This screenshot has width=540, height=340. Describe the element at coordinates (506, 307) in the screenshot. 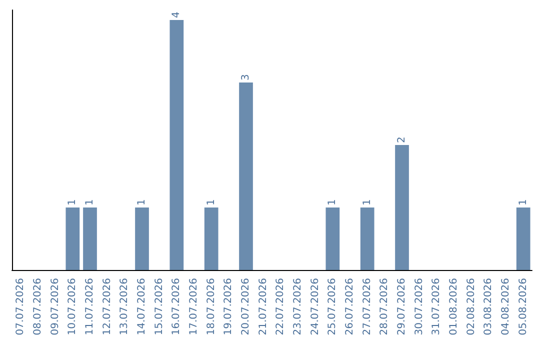

I see `x-tick-label: 04.08.2026` at that location.